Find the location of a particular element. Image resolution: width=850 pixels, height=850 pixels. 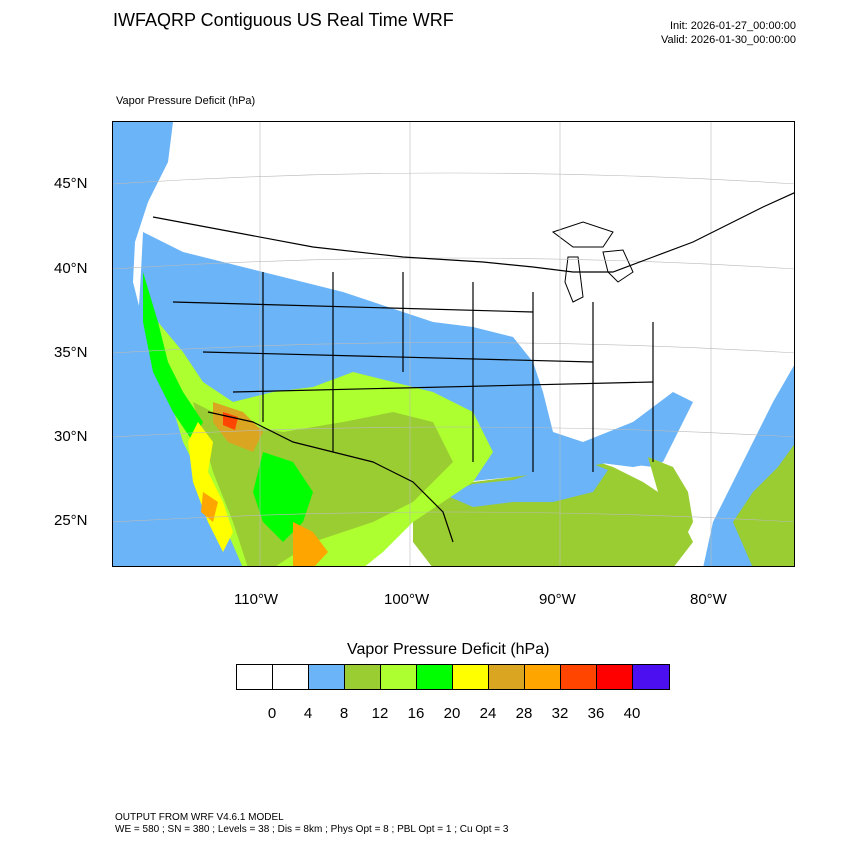

vpd-region-32-a is located at coordinates (310, 544).